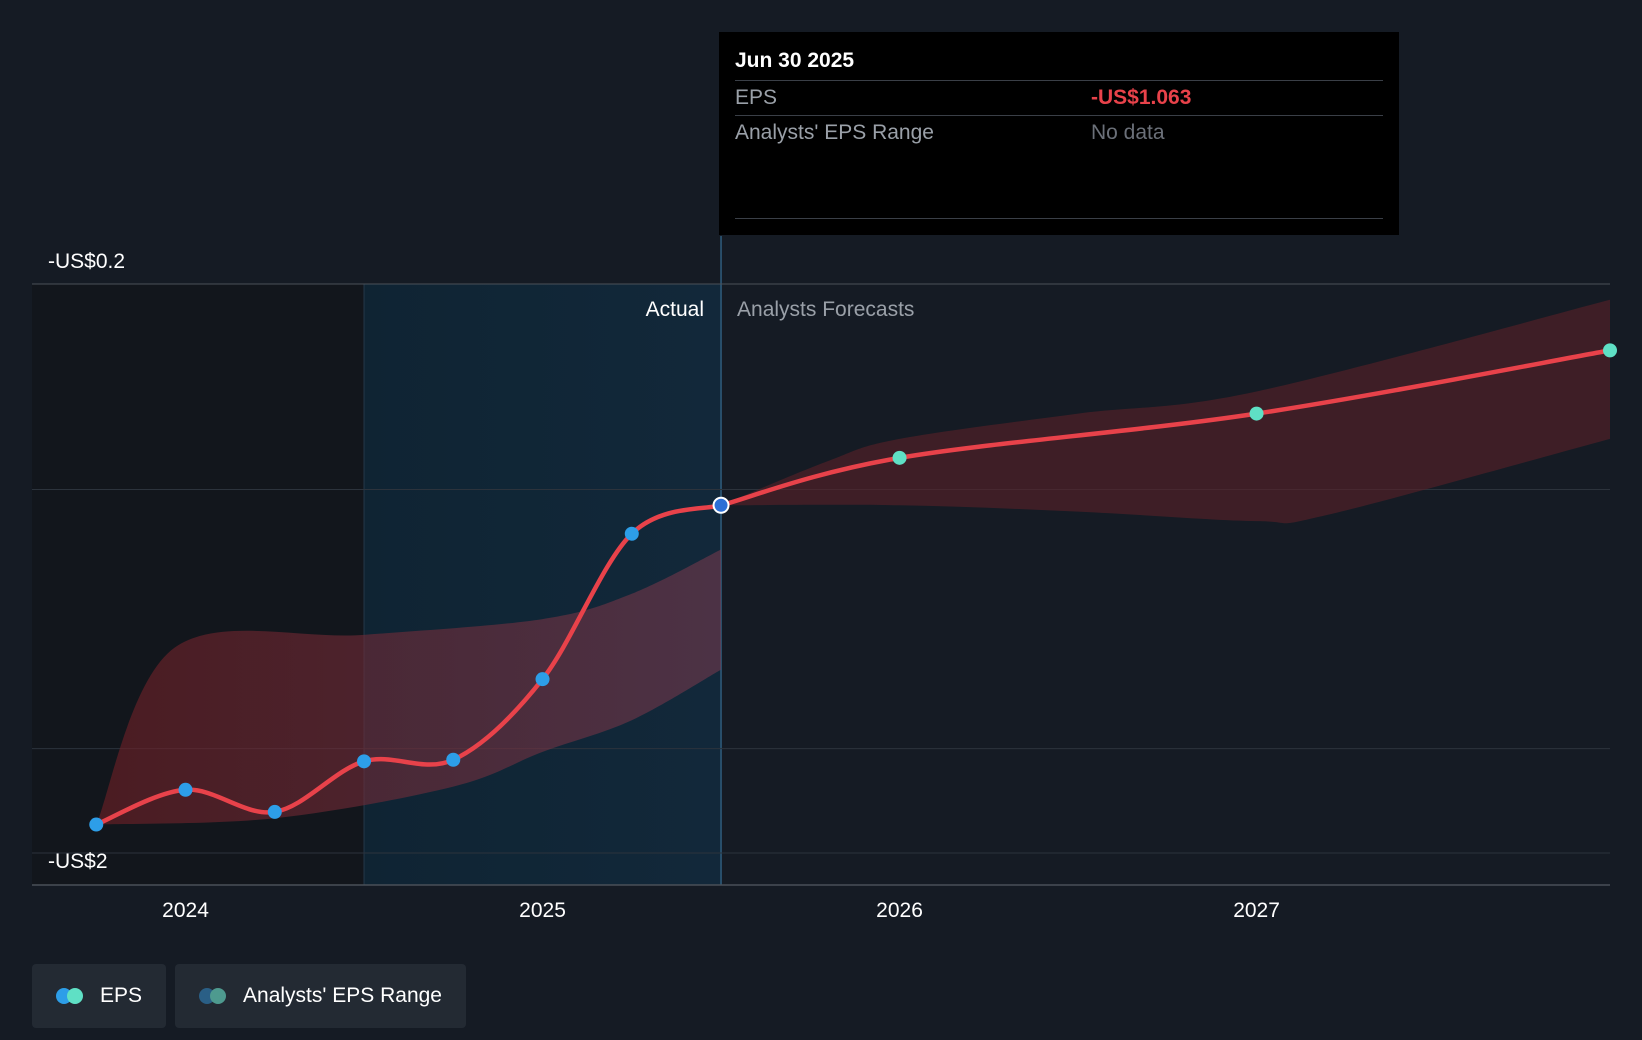  I want to click on eps-range-band-actual, so click(409, 687).